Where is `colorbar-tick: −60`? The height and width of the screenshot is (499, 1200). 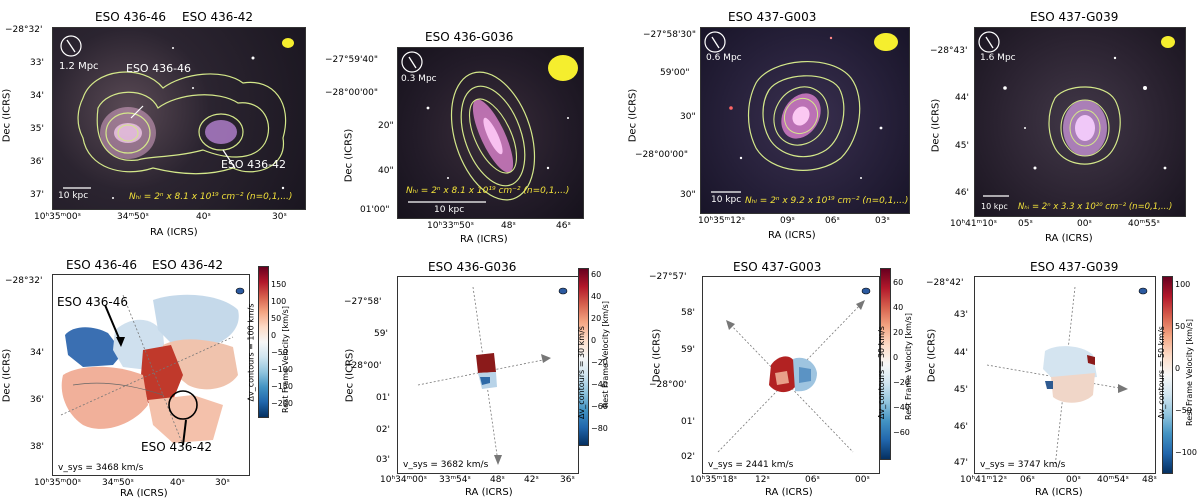
colorbar-tick: −60 is located at coordinates (901, 432).